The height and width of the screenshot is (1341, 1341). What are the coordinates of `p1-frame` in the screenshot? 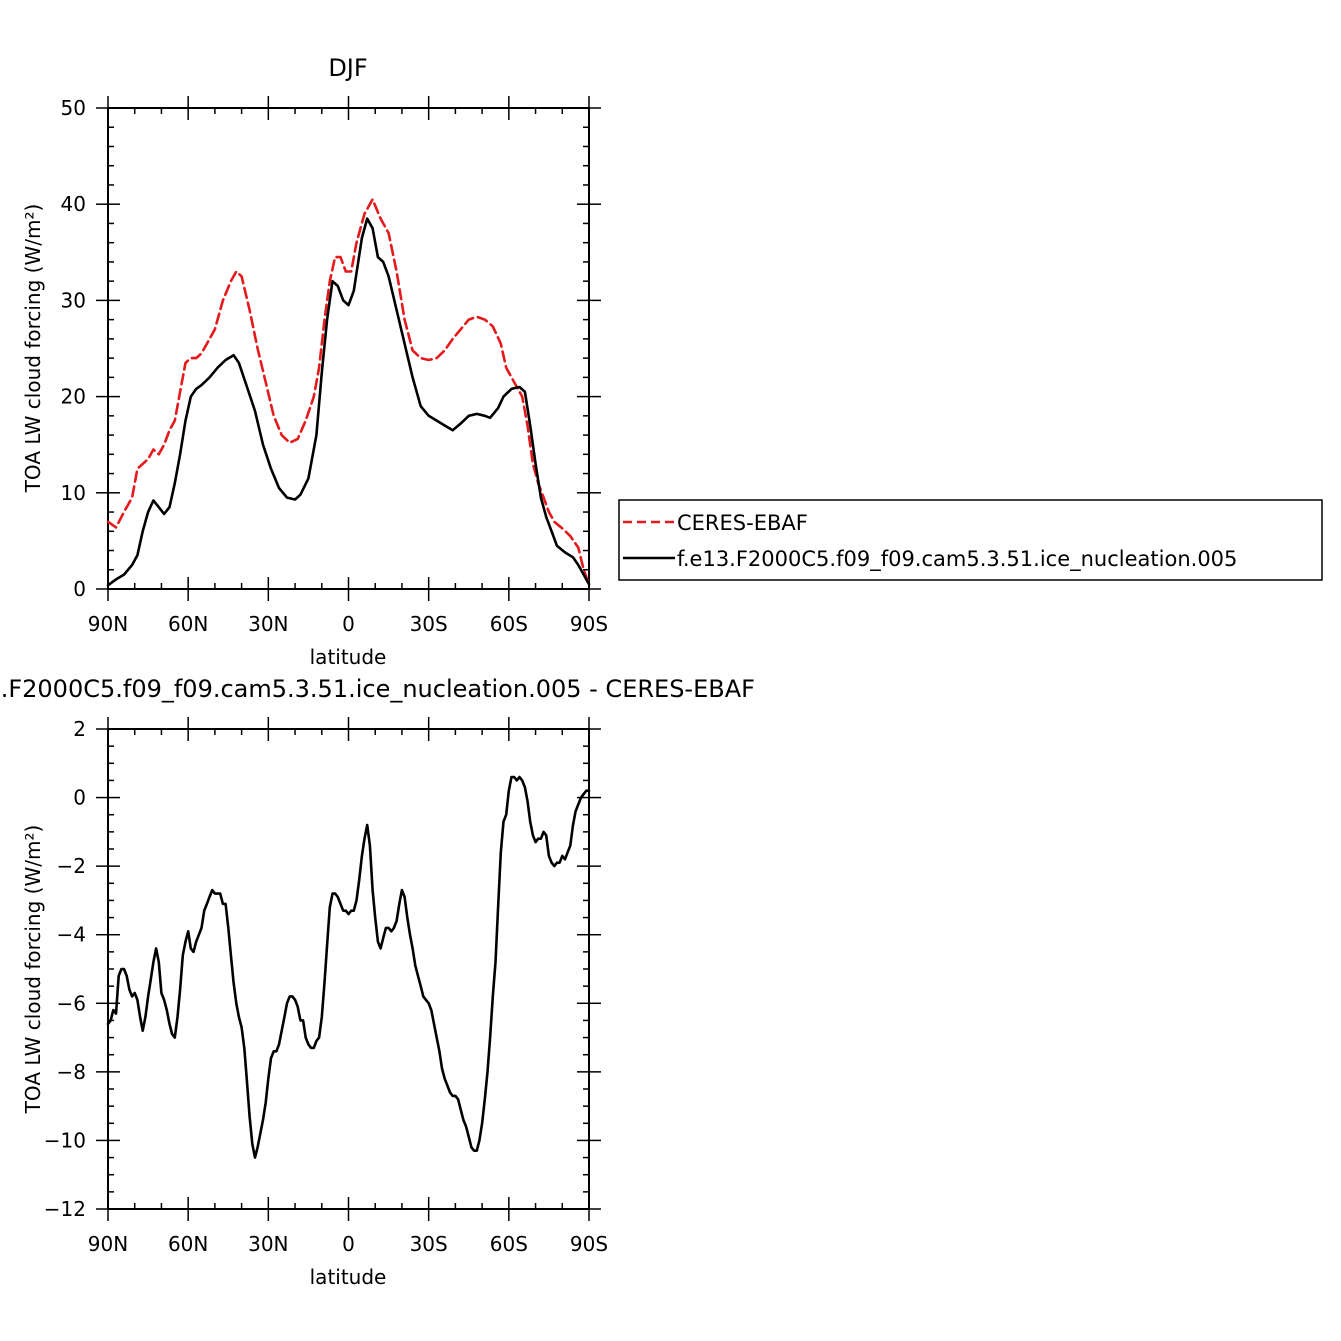 It's located at (348, 348).